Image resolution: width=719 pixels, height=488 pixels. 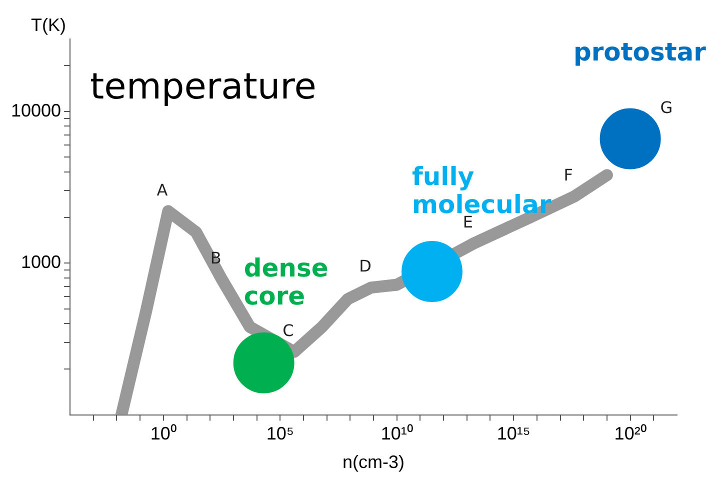 I want to click on annotation: D, so click(x=365, y=266).